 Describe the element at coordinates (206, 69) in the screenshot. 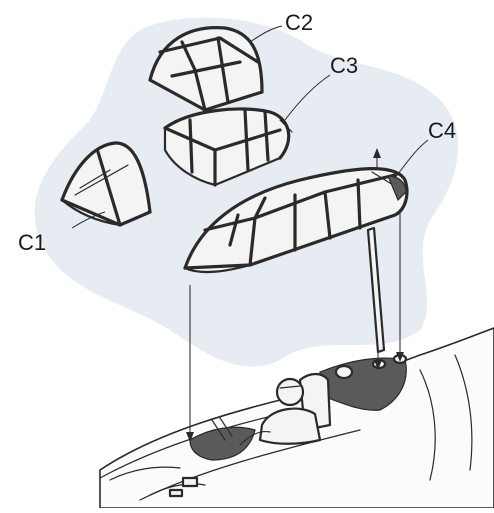

I see `part-c2` at that location.